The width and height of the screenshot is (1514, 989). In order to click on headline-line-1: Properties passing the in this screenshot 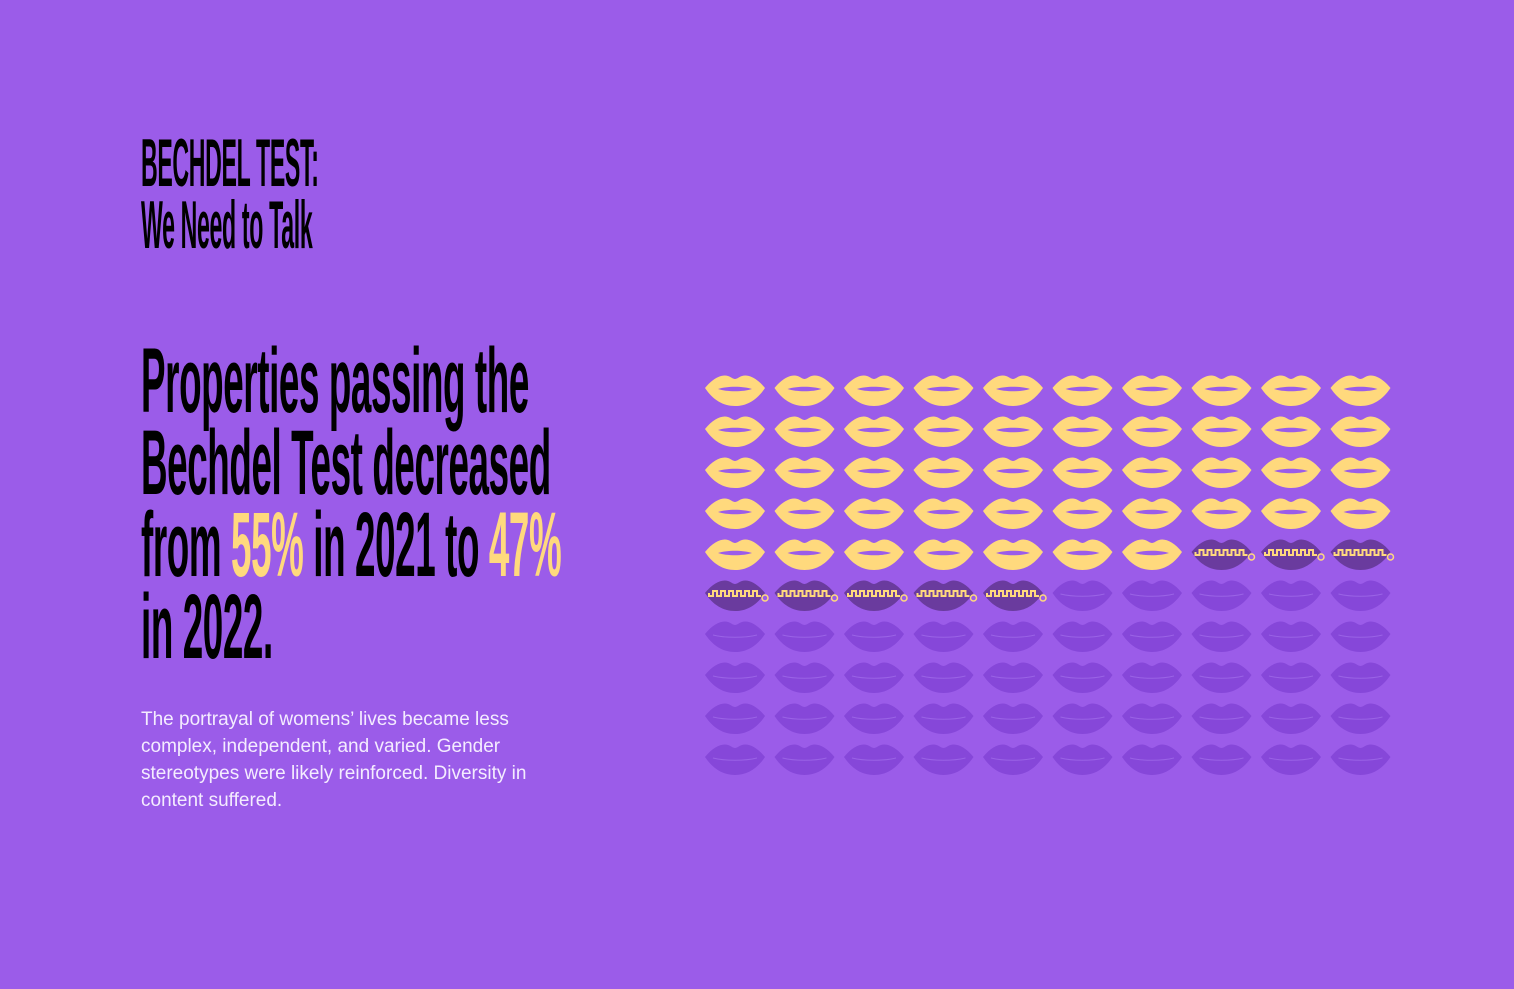, I will do `click(335, 381)`.